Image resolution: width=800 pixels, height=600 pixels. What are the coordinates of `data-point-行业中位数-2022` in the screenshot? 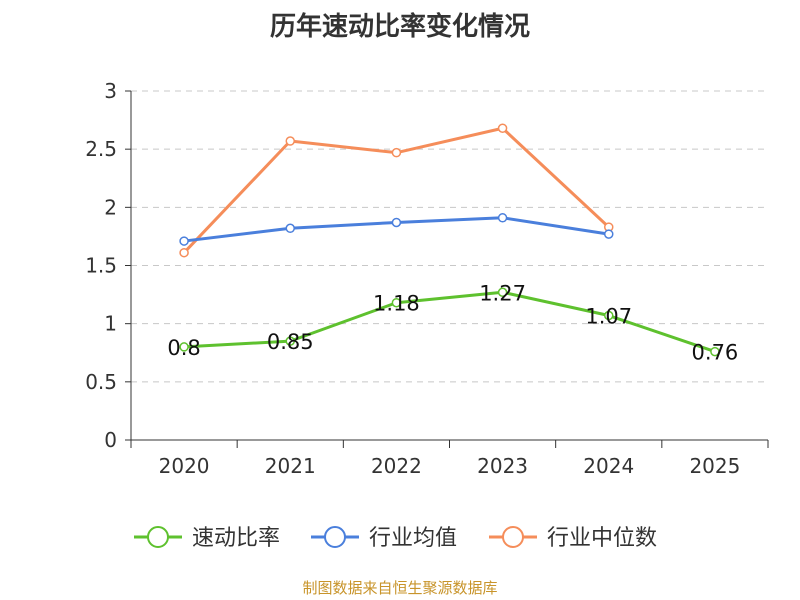 It's located at (396, 152).